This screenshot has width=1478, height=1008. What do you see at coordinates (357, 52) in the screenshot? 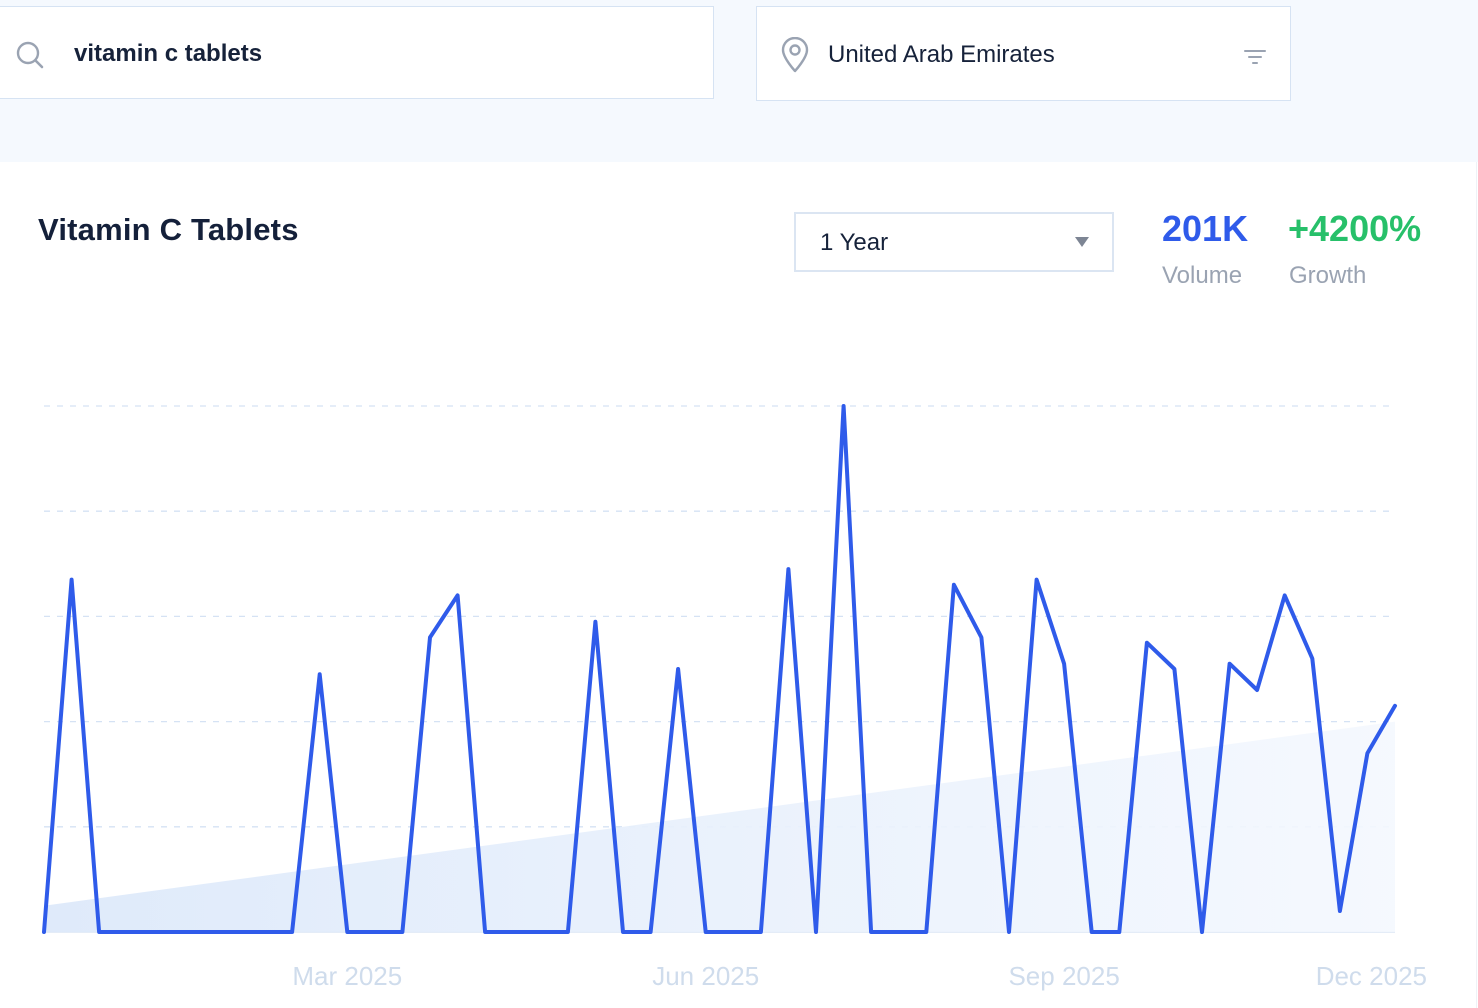
I see `search-input: vitamin c tablets` at bounding box center [357, 52].